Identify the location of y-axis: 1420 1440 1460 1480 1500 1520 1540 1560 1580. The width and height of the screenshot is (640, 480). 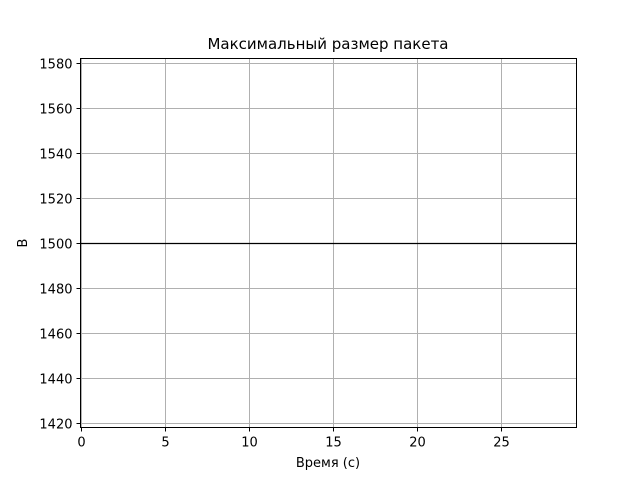
(60, 245).